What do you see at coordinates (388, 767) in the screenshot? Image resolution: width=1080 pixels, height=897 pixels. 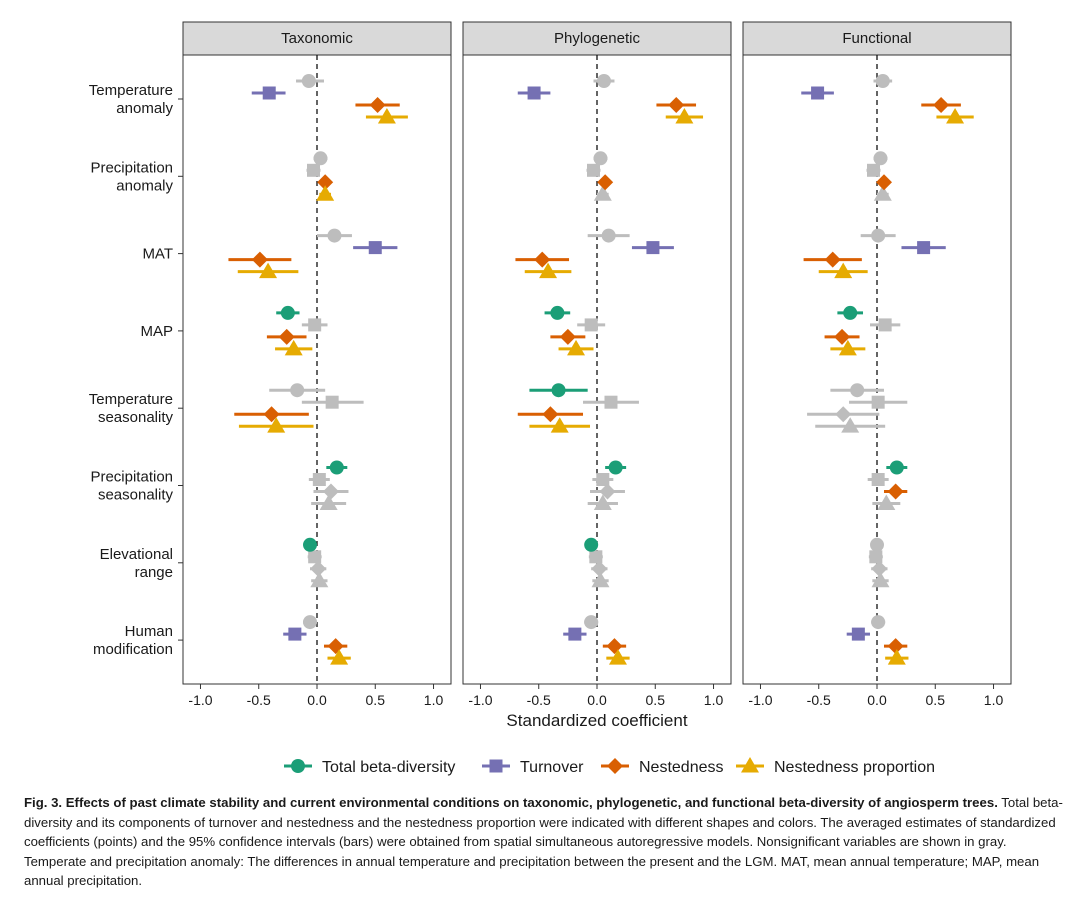 I see `legend-label: Total beta-diversity` at bounding box center [388, 767].